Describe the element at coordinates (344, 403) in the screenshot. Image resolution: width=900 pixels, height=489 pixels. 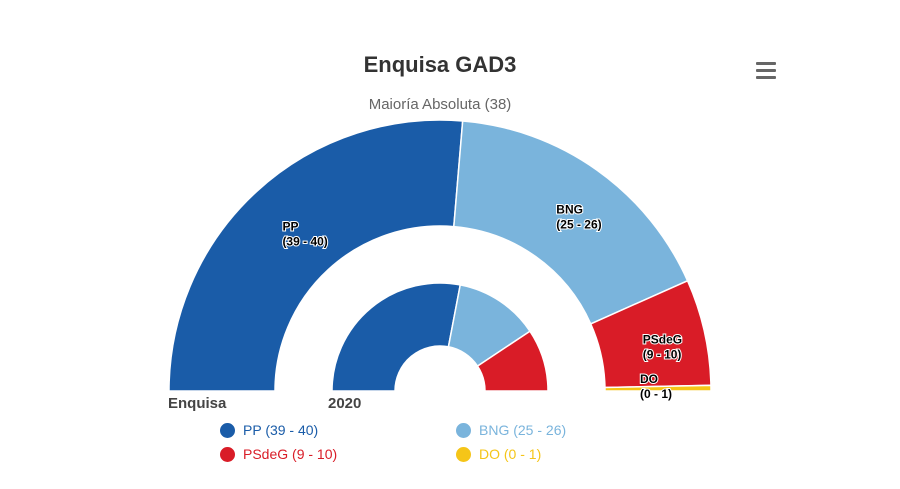
I see `ring-label-2020: 2020` at that location.